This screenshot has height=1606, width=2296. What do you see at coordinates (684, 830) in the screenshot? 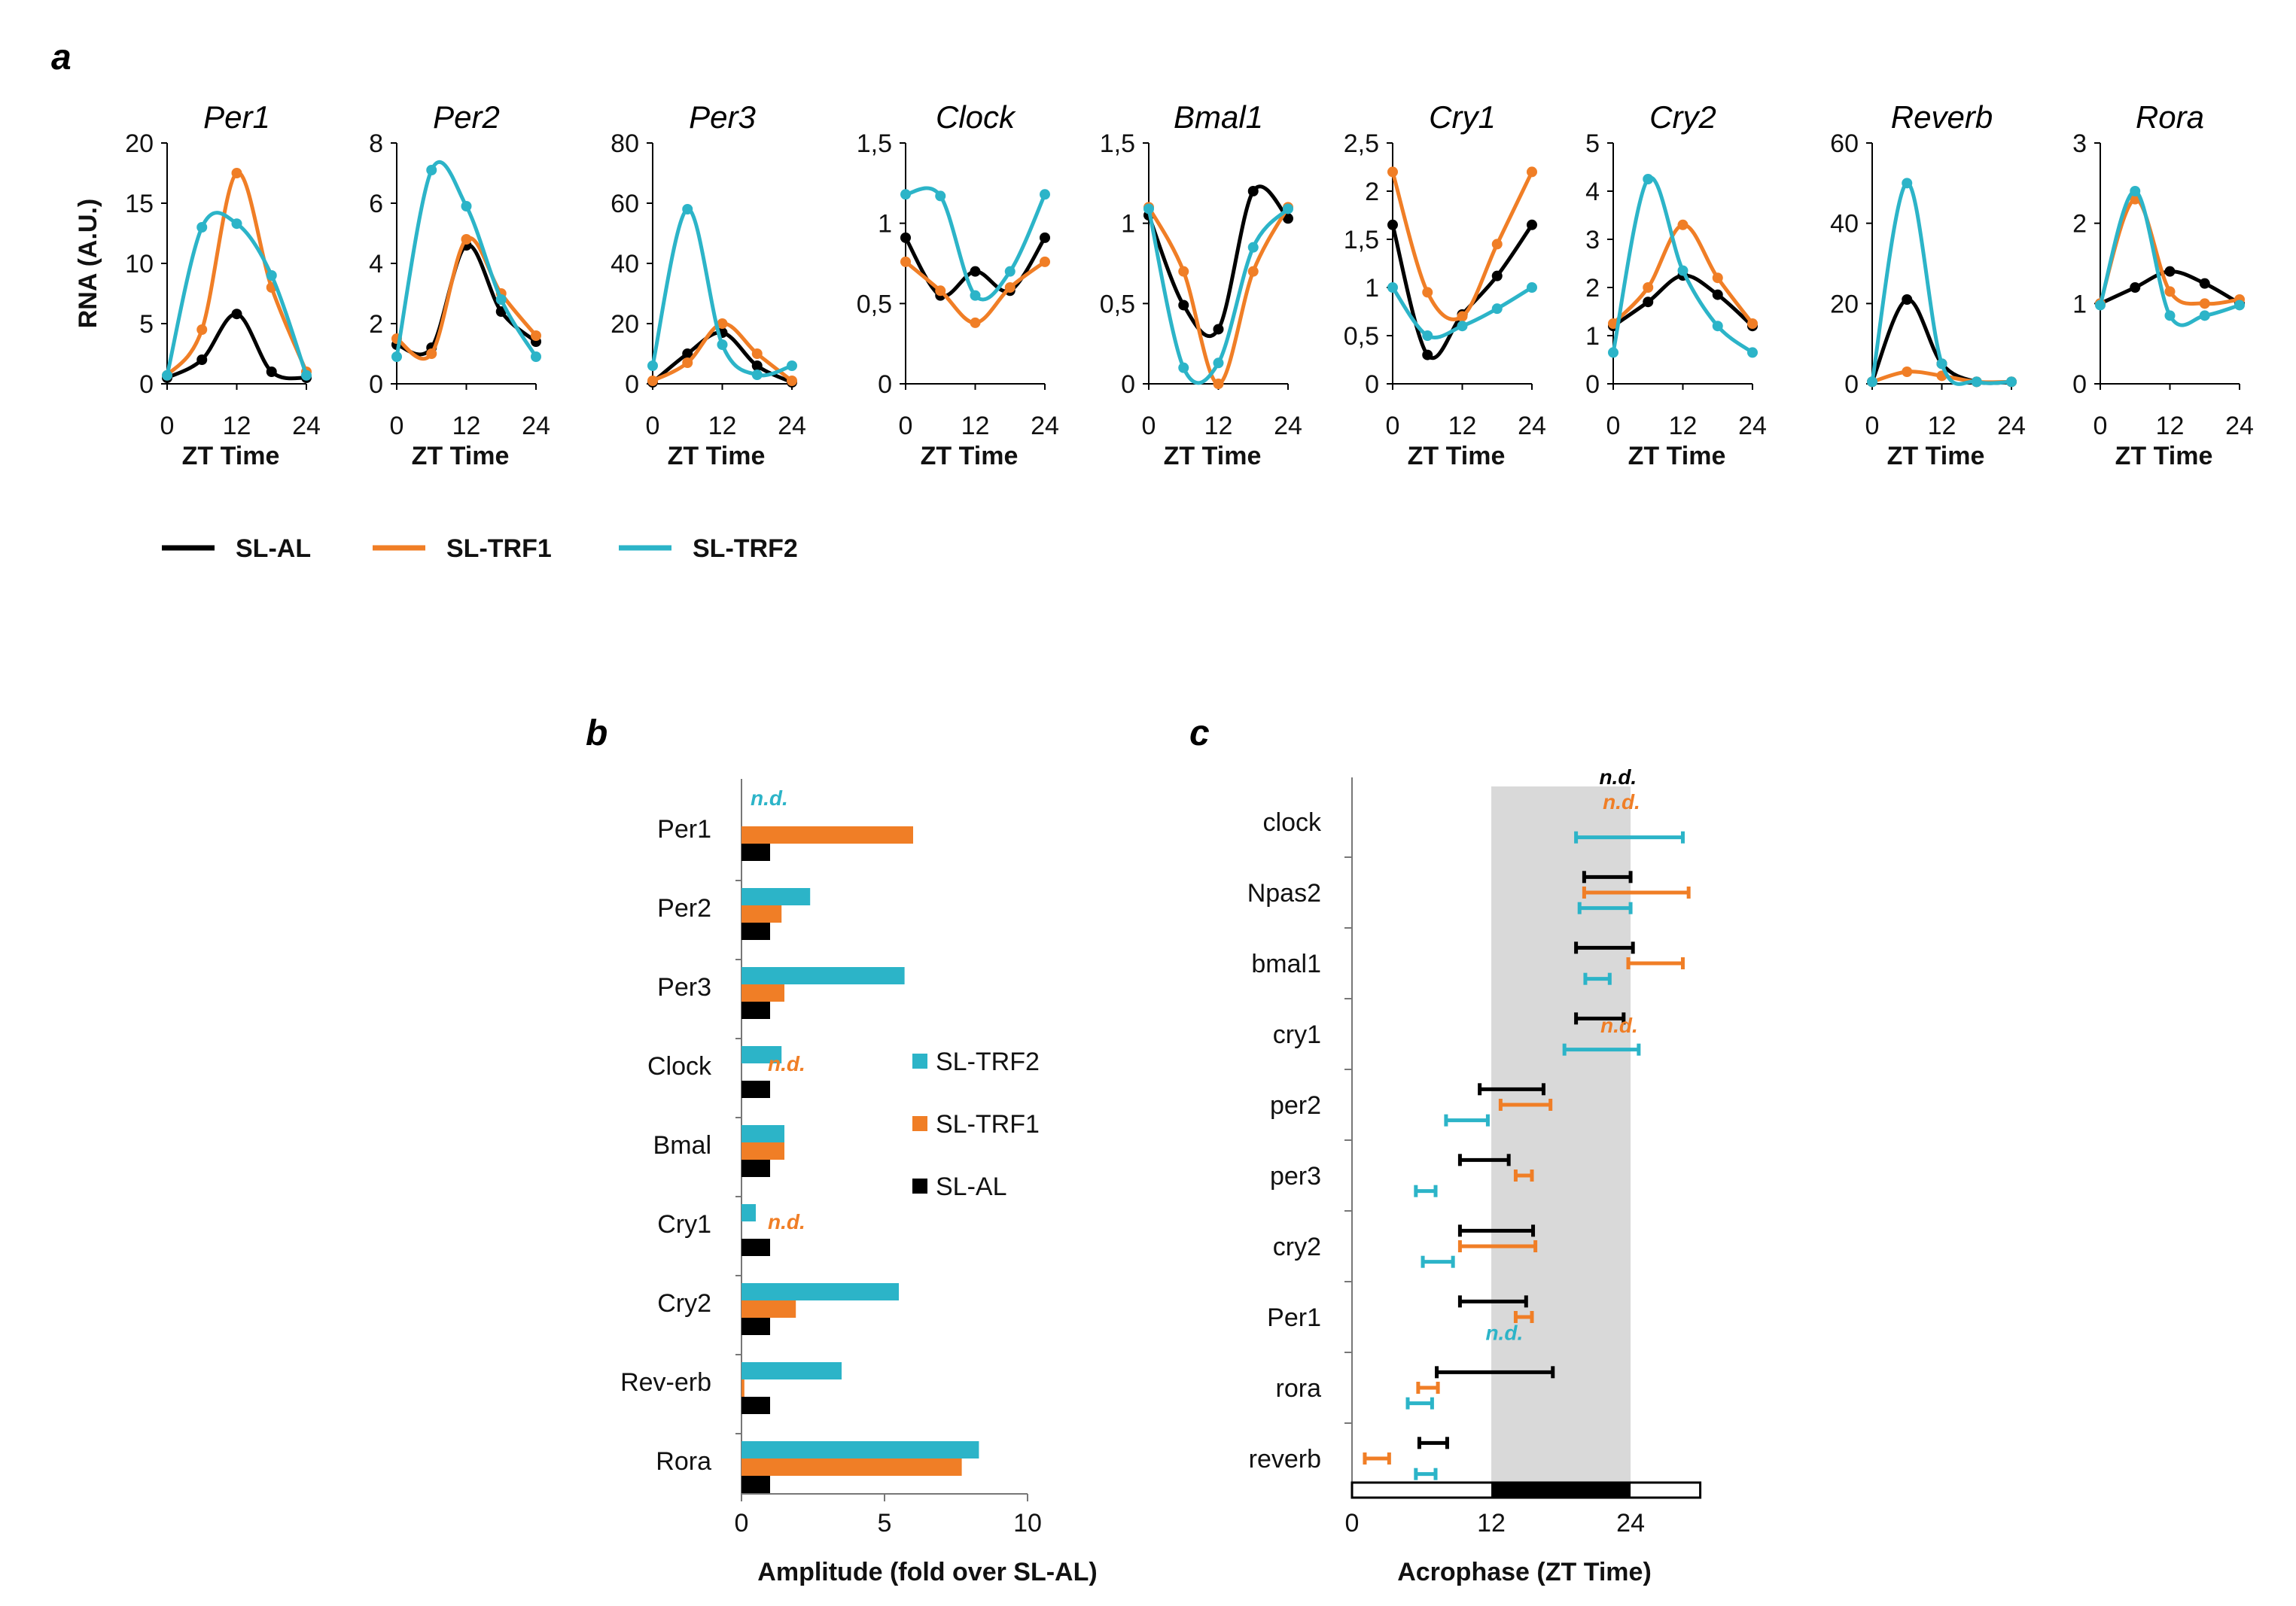
I see `category-label: Per1` at bounding box center [684, 830].